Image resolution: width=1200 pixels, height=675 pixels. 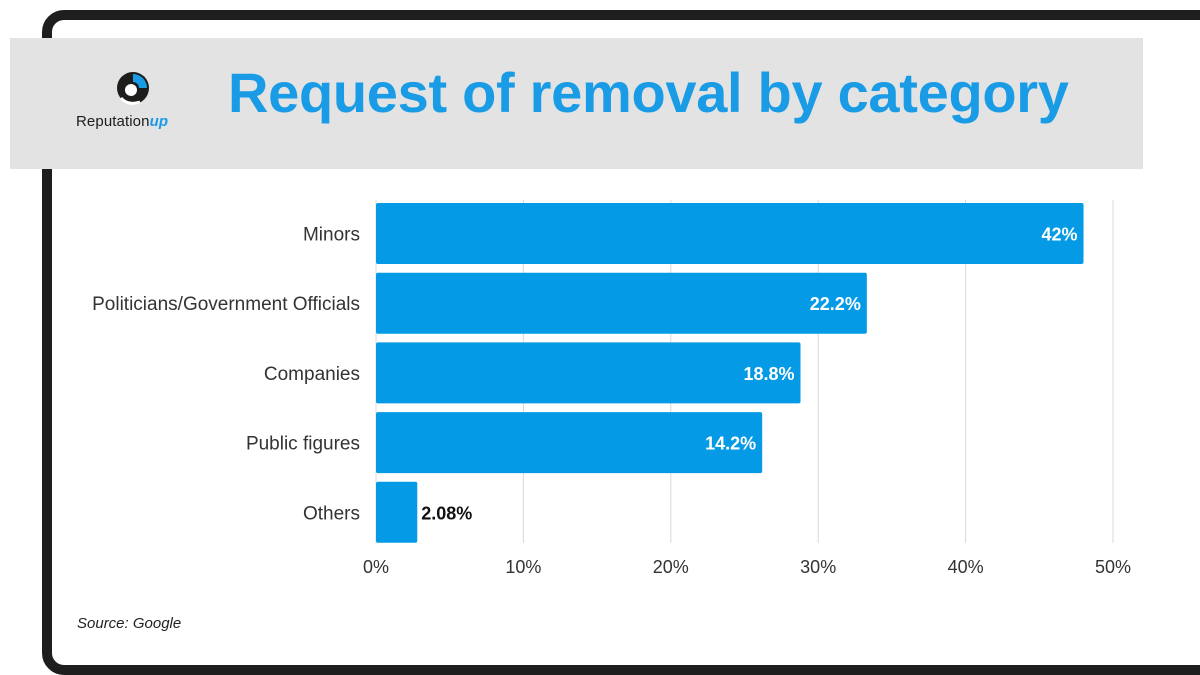 I want to click on x-tick-label: 10%, so click(x=523, y=567).